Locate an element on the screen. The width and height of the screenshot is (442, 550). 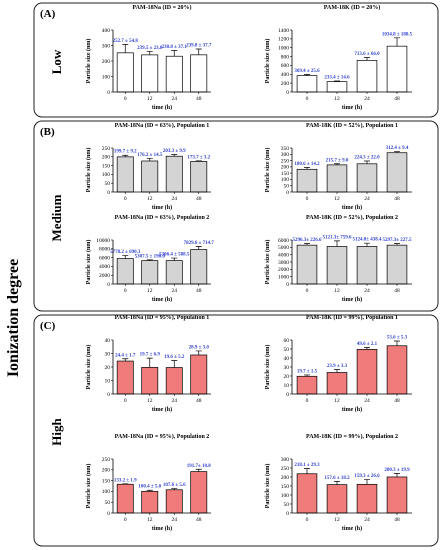
chart-title: PAM-18K (ID = 99%), Population 2 is located at coordinates (352, 436).